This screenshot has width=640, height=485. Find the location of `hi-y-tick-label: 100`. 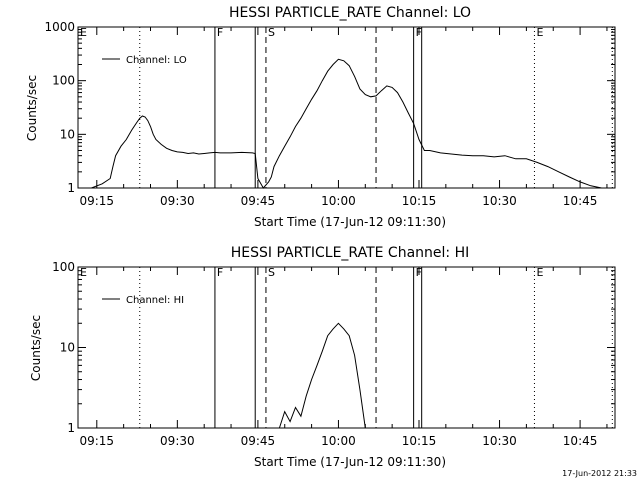

hi-y-tick-label: 100 is located at coordinates (63, 267).